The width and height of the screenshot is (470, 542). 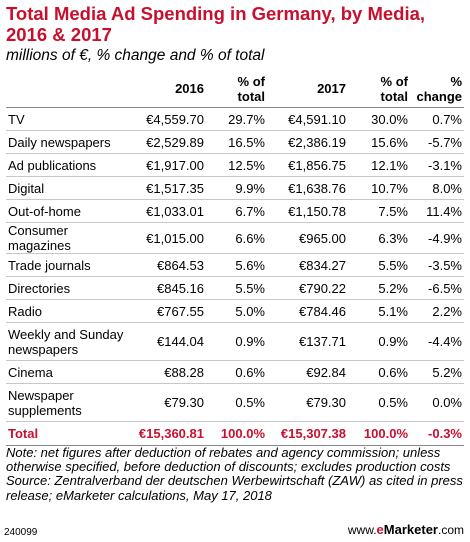 I want to click on table-cell: 29.7%, so click(x=236, y=119).